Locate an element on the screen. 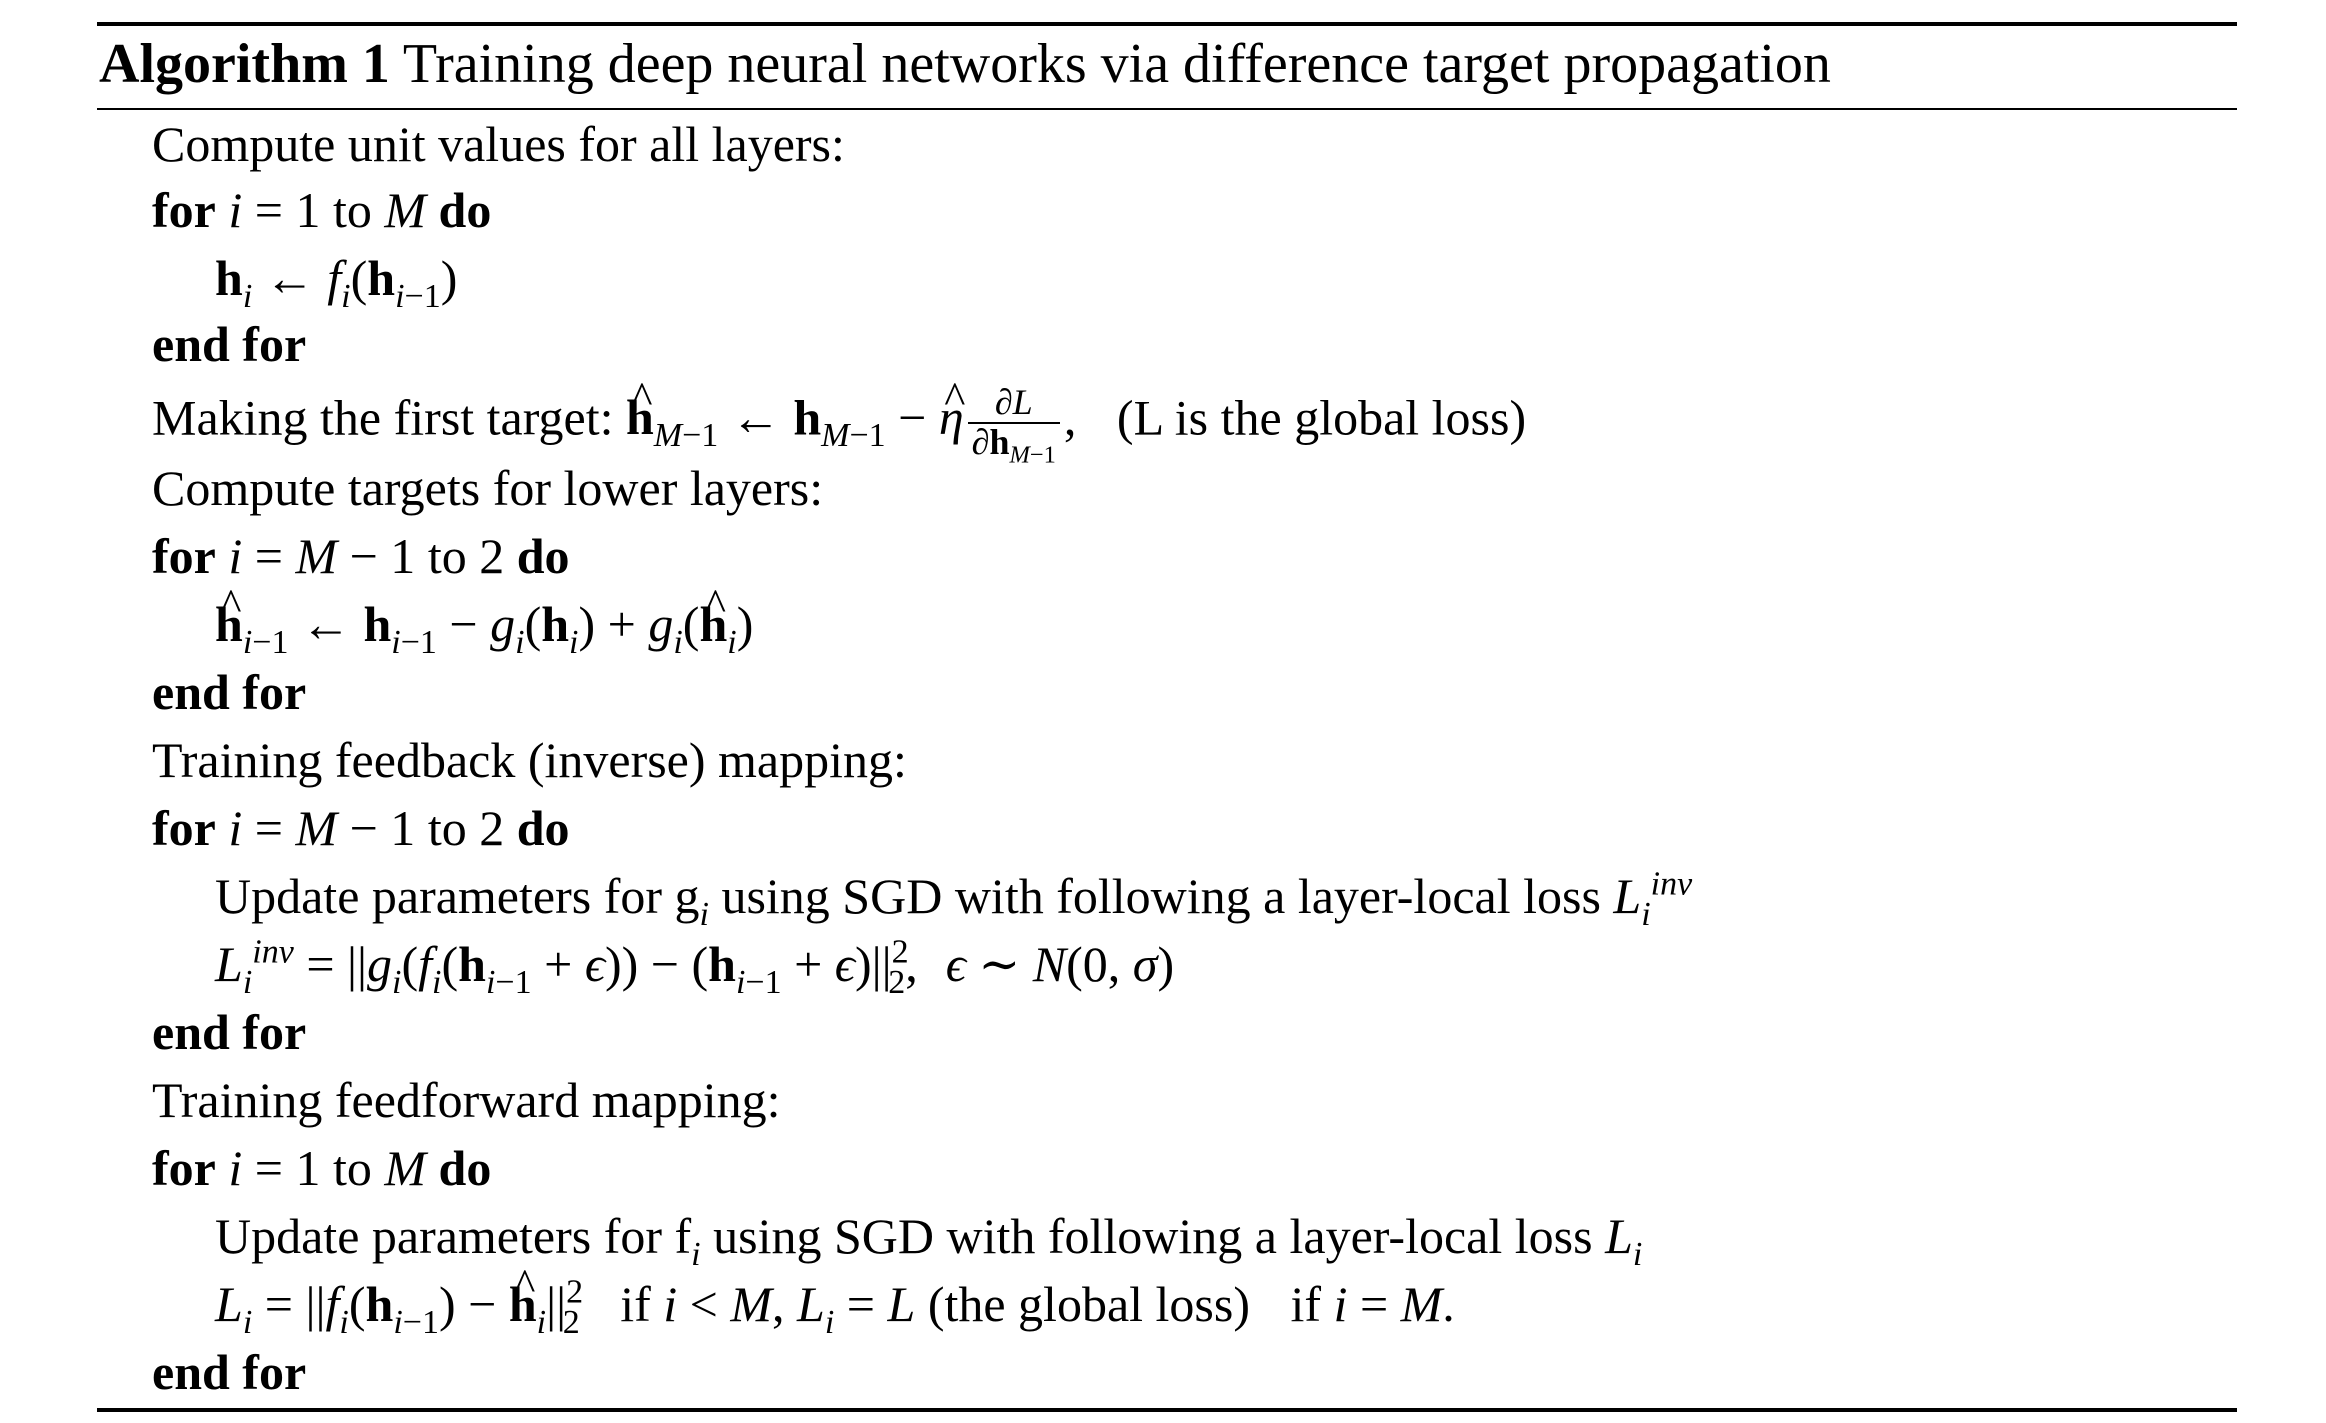  line-training-feedforward: Training feedforward mapping: is located at coordinates (466, 1100).